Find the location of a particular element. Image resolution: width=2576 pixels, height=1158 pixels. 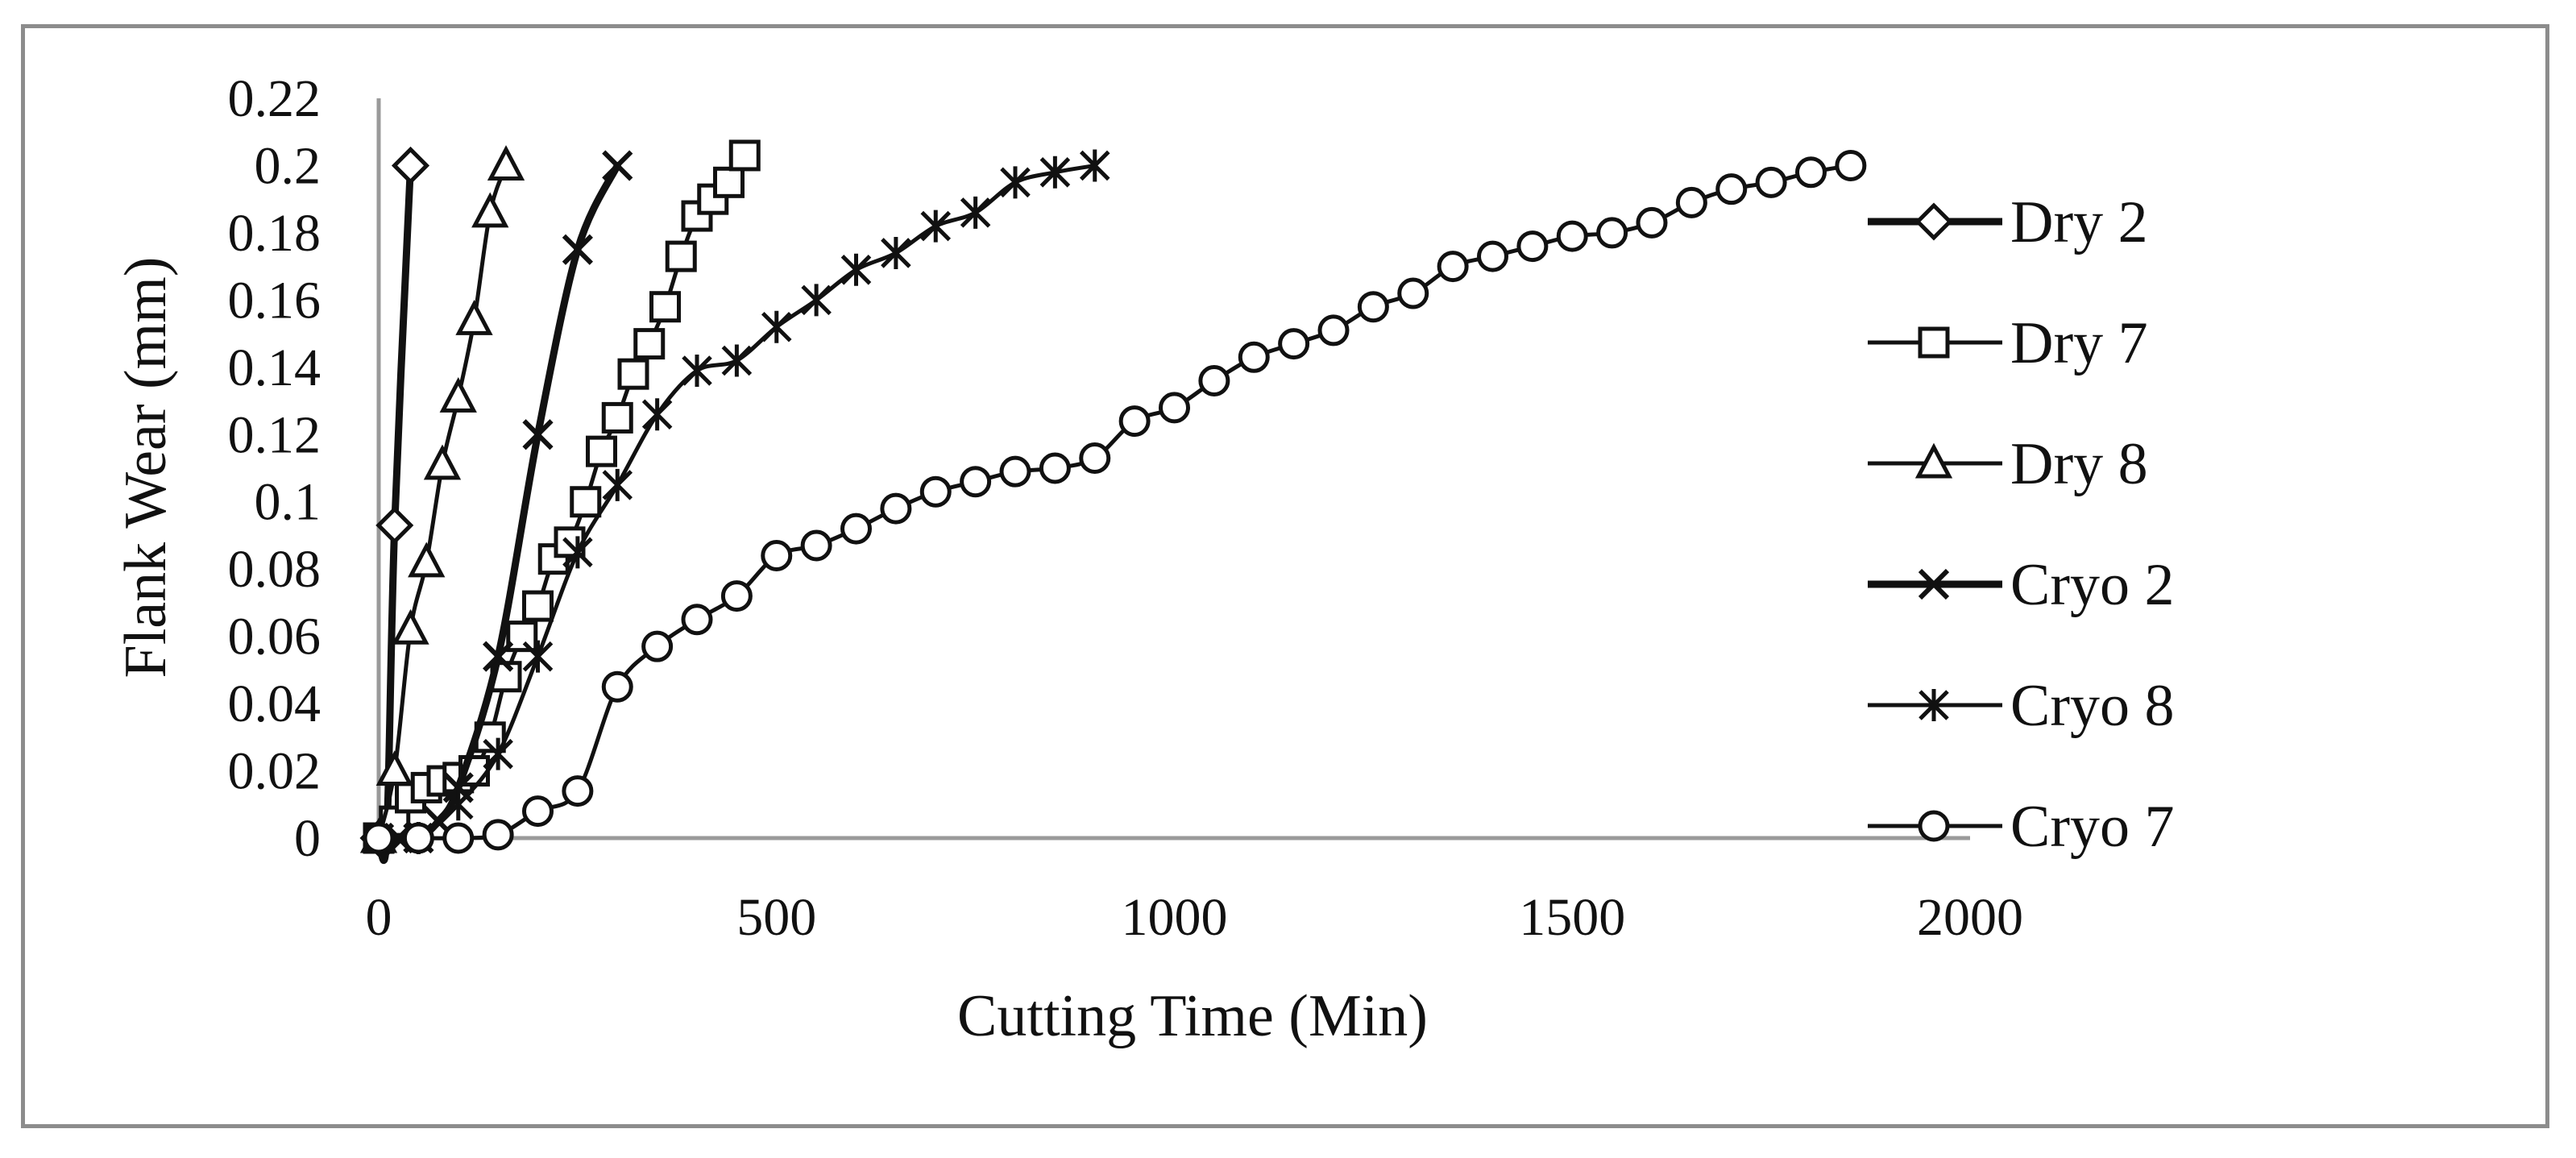

legend-entry-cryo-7: Cryo 7 is located at coordinates (2022, 827).